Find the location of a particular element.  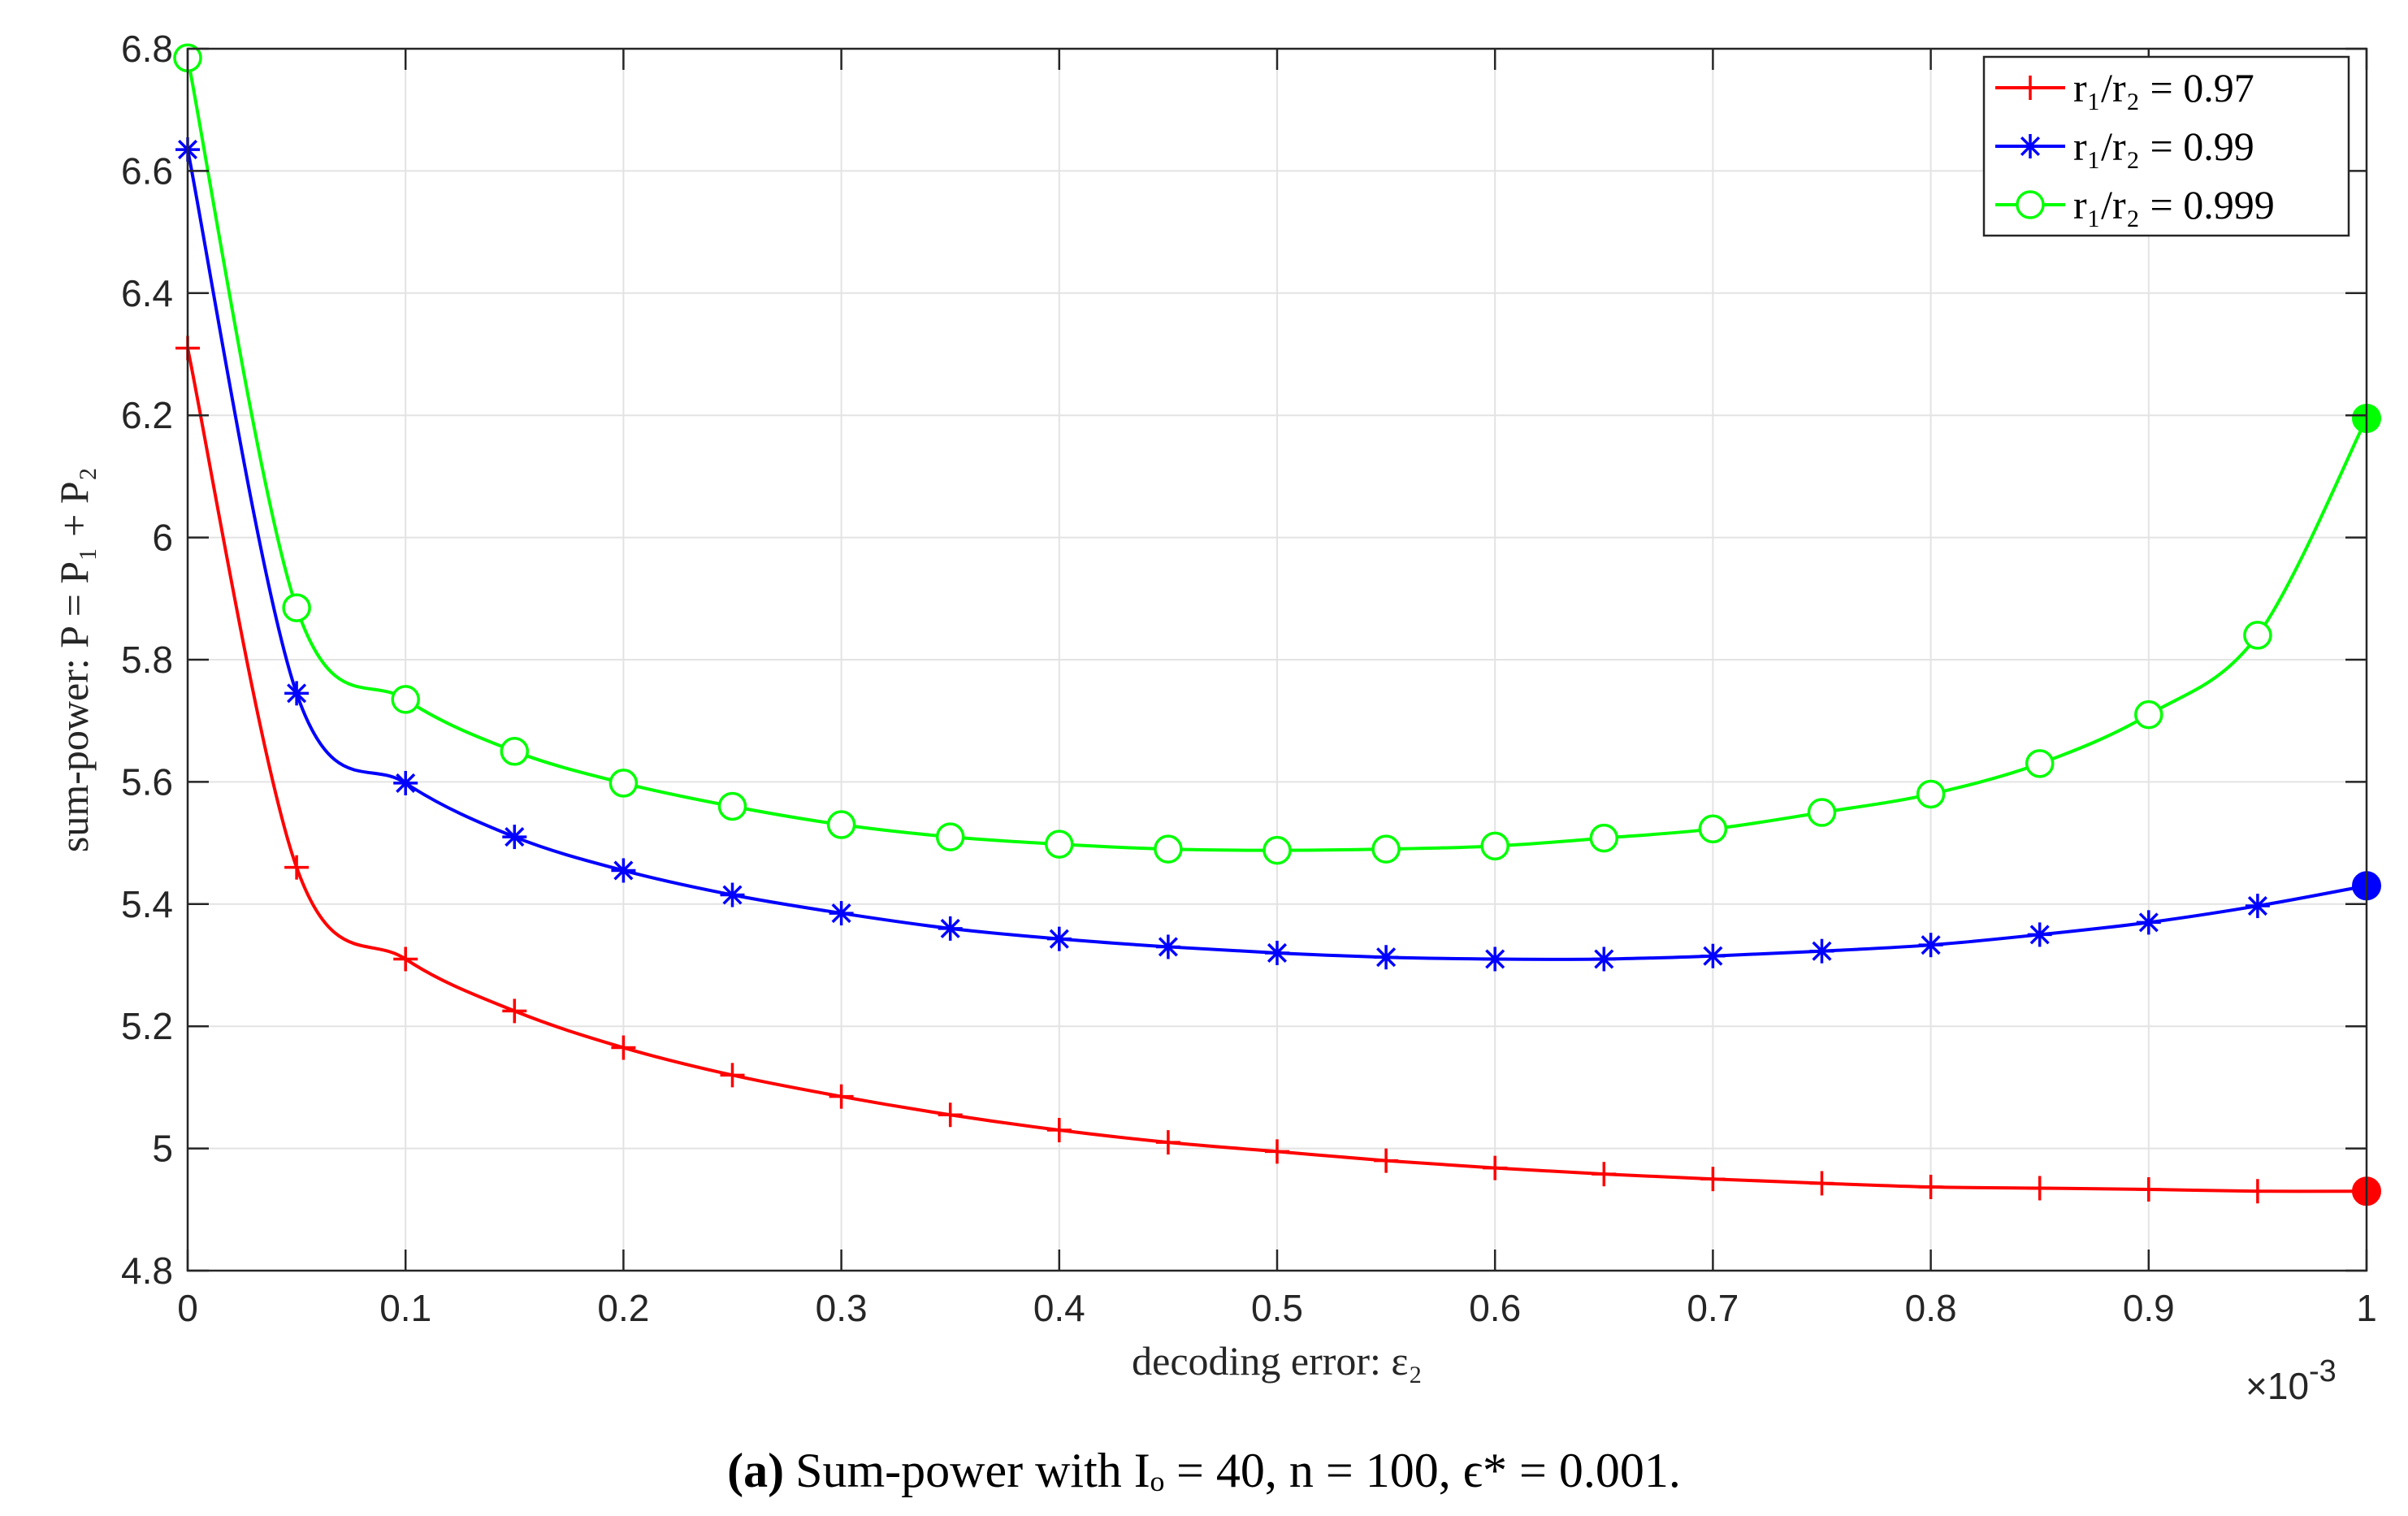

x-tick-label: 0.4 is located at coordinates (1059, 1308).